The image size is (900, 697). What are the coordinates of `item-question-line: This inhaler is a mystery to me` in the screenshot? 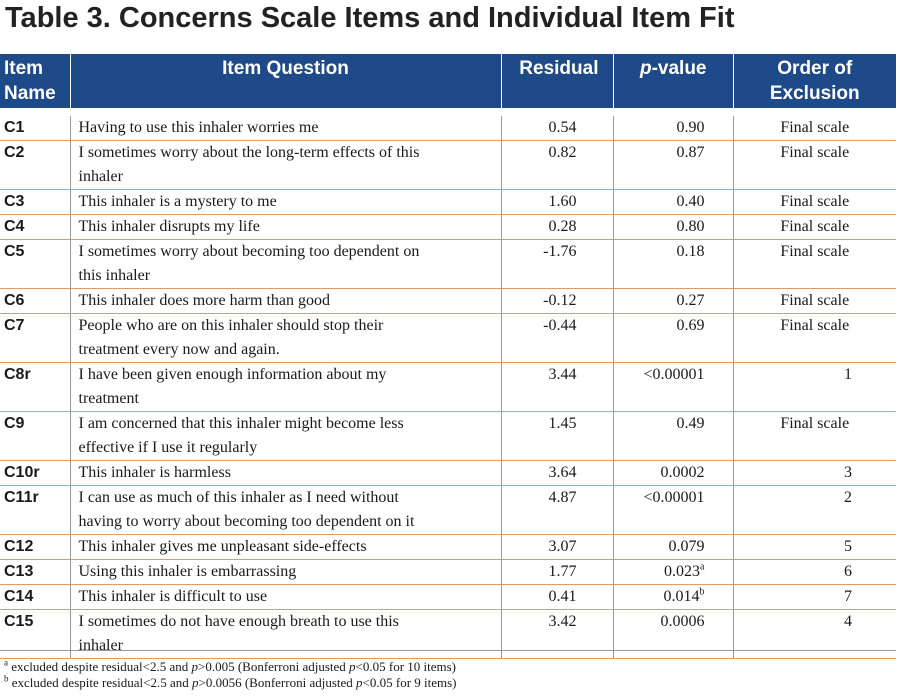 It's located at (177, 201).